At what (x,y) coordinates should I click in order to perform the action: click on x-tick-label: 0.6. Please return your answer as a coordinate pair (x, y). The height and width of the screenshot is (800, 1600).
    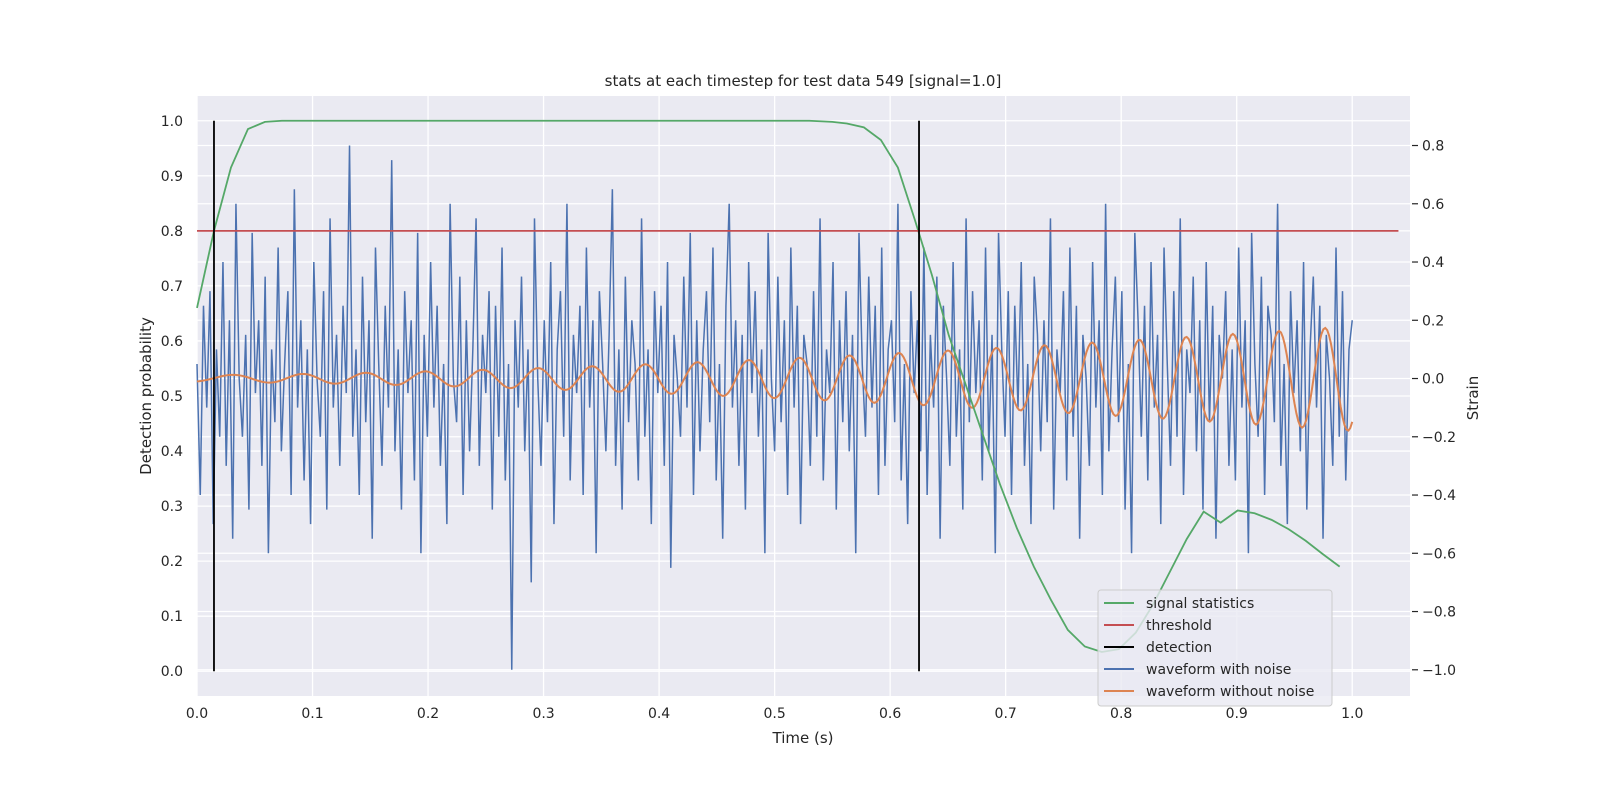
    Looking at the image, I should click on (890, 714).